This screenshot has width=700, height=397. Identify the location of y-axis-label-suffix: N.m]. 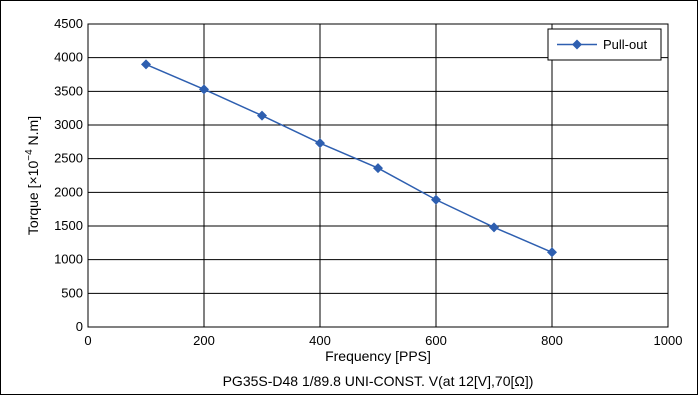
(33, 132).